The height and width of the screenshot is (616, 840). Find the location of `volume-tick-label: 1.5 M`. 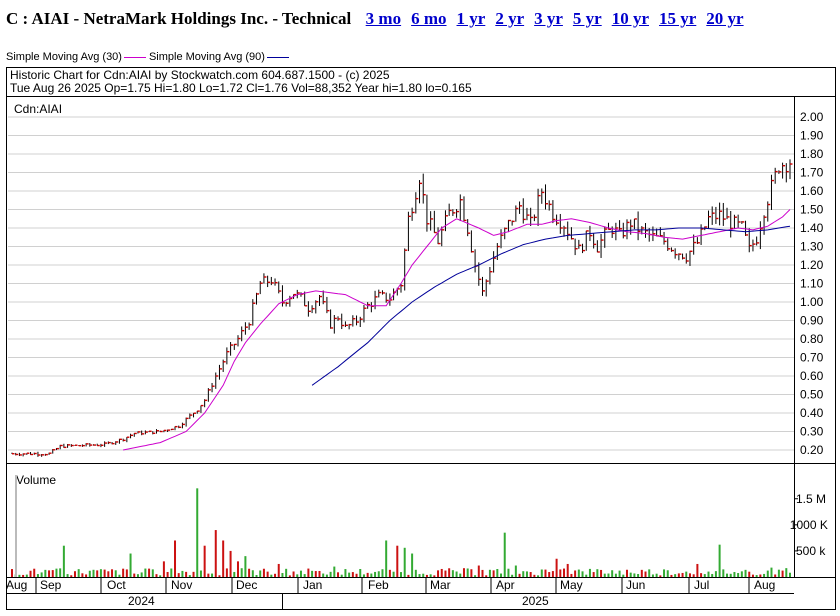

volume-tick-label: 1.5 M is located at coordinates (811, 499).